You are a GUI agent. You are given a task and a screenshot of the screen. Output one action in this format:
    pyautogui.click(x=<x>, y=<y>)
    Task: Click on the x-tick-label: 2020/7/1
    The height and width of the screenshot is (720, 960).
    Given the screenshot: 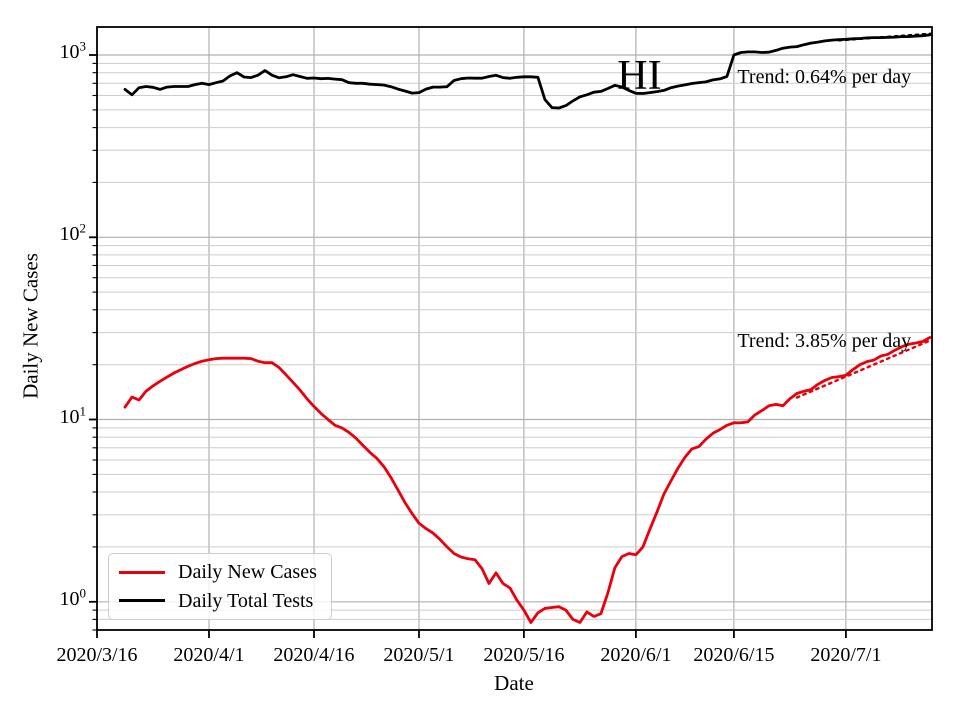 What is the action you would take?
    pyautogui.click(x=846, y=655)
    